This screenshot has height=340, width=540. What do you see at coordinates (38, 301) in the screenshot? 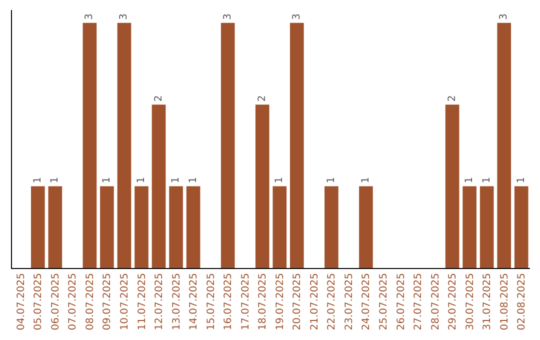
I see `x-tick-label: 05.07.2025` at bounding box center [38, 301].